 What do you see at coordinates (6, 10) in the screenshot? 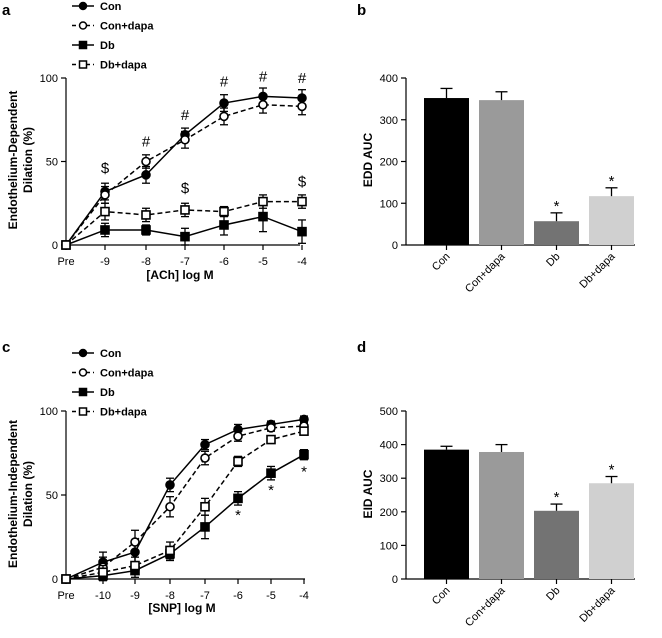
I see `panel-label: a` at bounding box center [6, 10].